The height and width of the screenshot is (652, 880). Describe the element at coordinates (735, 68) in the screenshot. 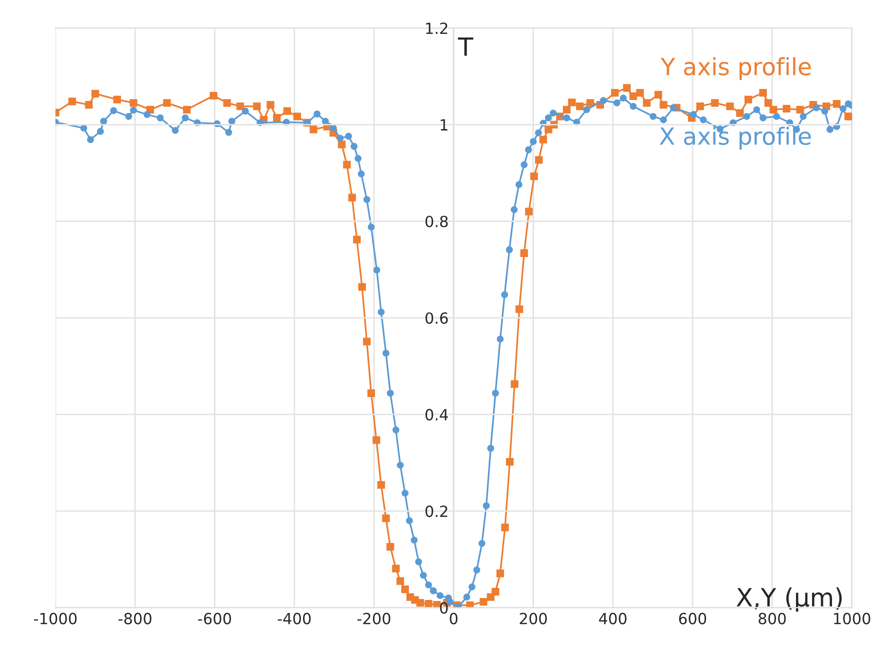

I see `series-label: Y axis profile` at that location.